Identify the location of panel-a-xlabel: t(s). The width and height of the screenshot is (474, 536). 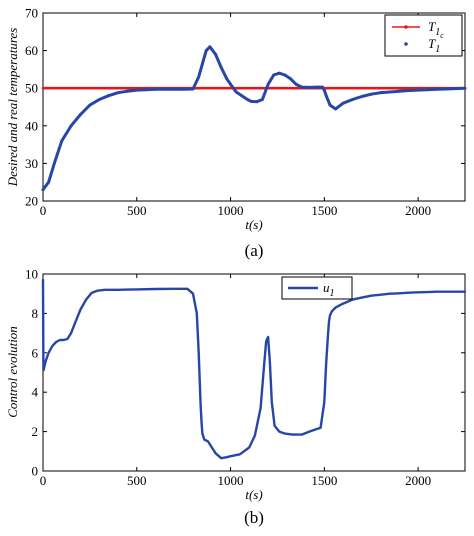
(253, 224).